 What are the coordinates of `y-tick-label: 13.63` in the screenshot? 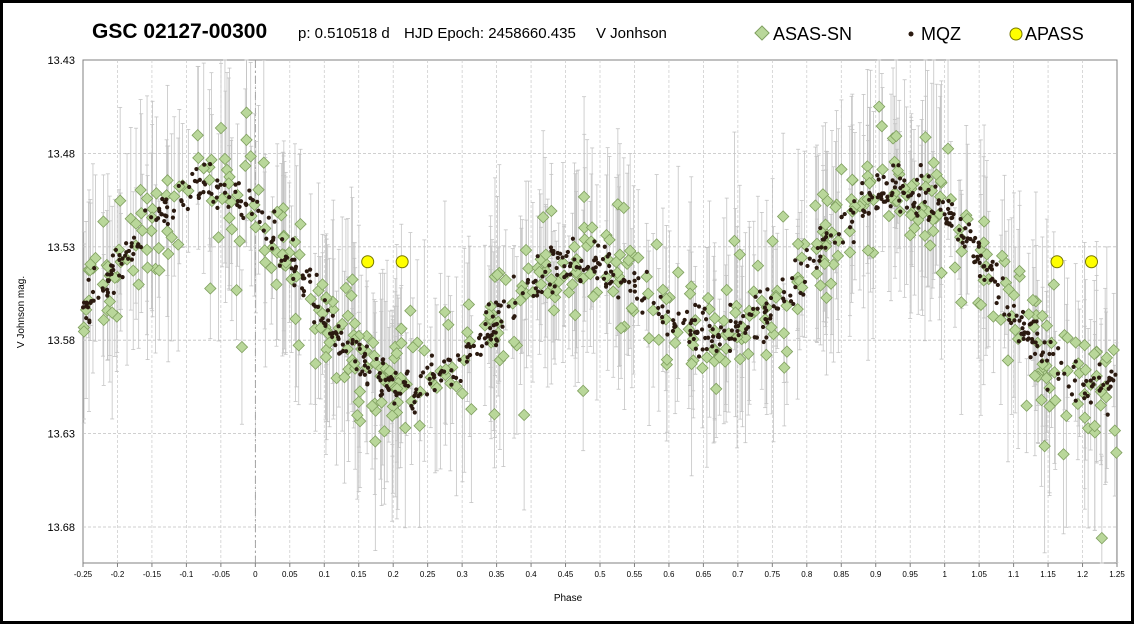 It's located at (61, 435).